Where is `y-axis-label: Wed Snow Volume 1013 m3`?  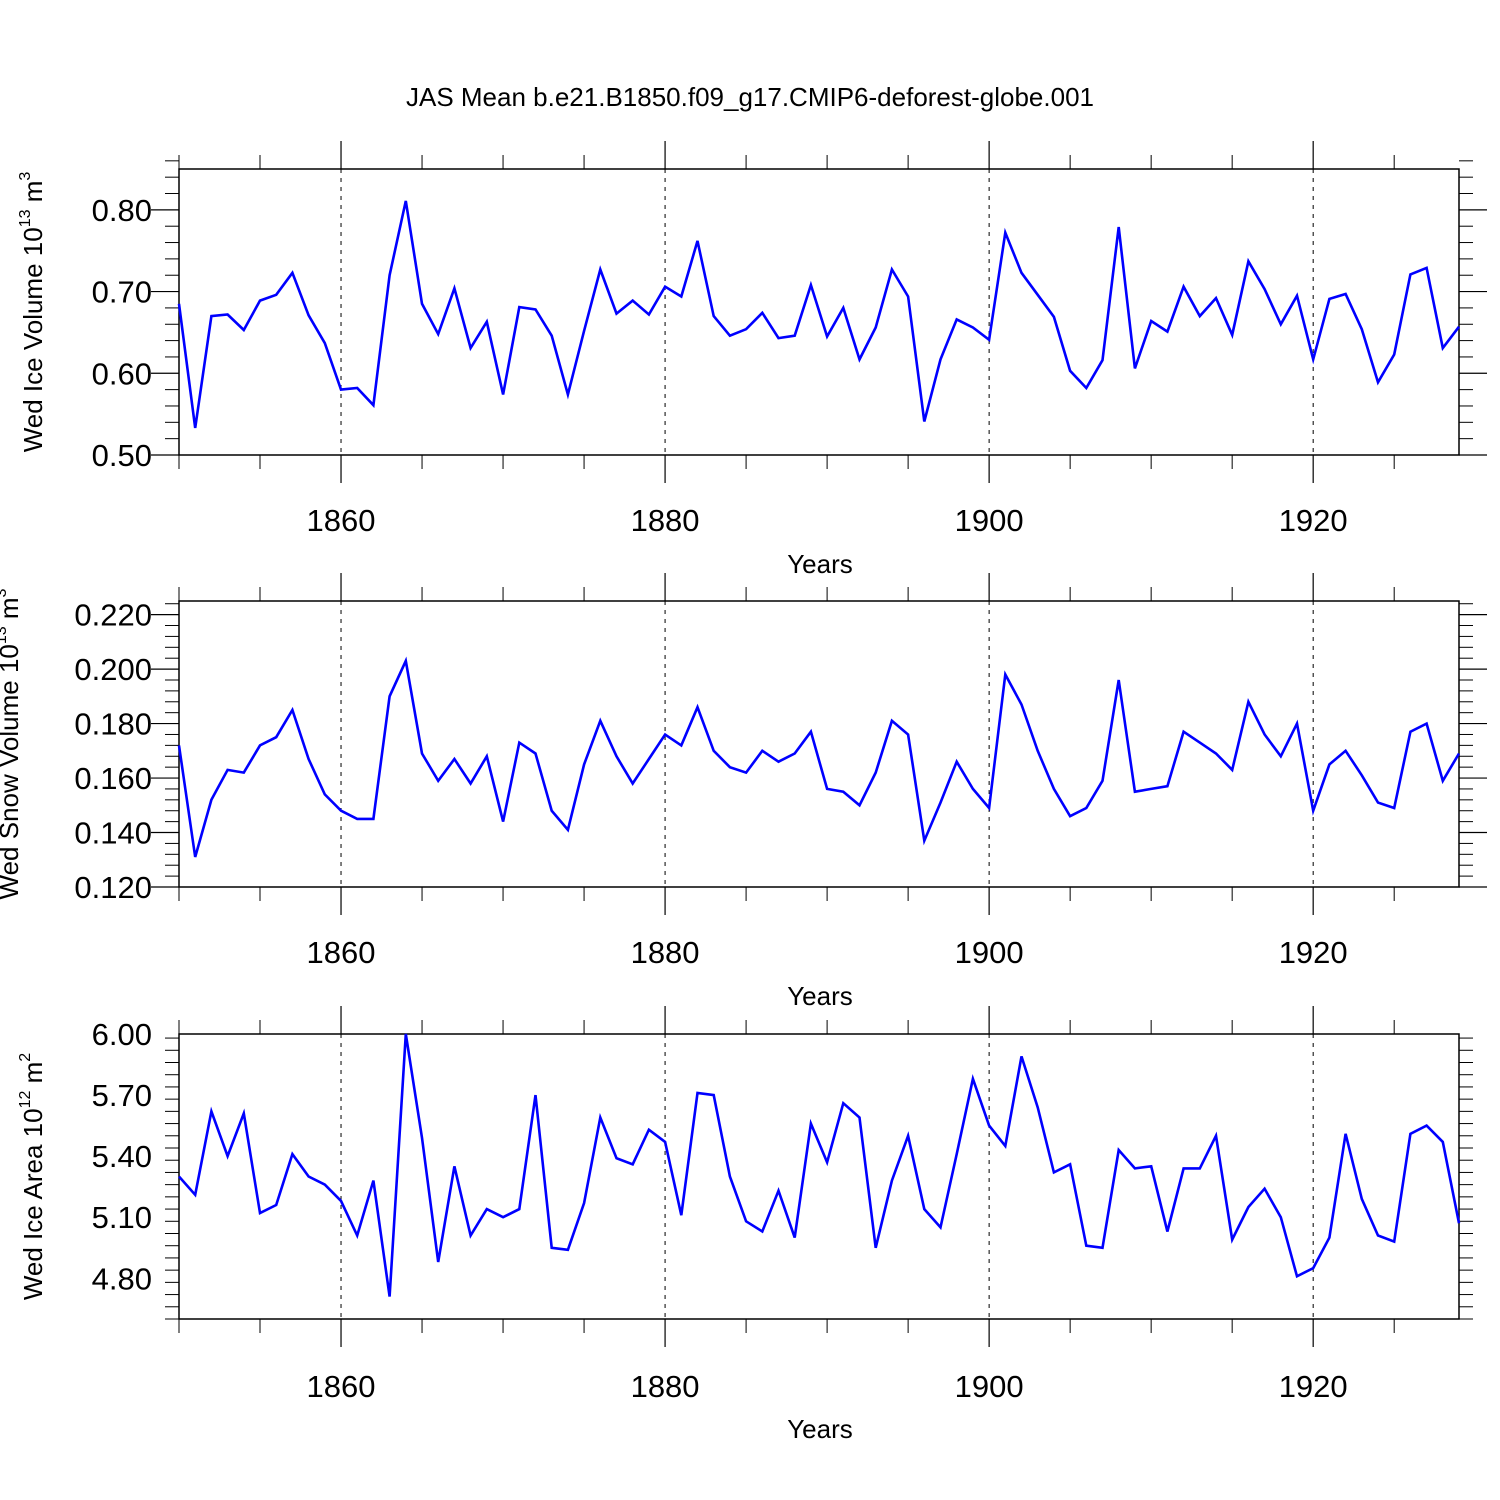
y-axis-label: Wed Snow Volume 1013 m3 is located at coordinates (12, 743).